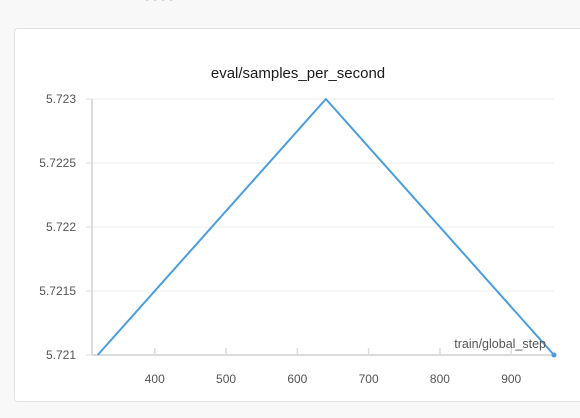 Image resolution: width=580 pixels, height=418 pixels. Describe the element at coordinates (57, 163) in the screenshot. I see `y-tick-label: 5.7225` at that location.